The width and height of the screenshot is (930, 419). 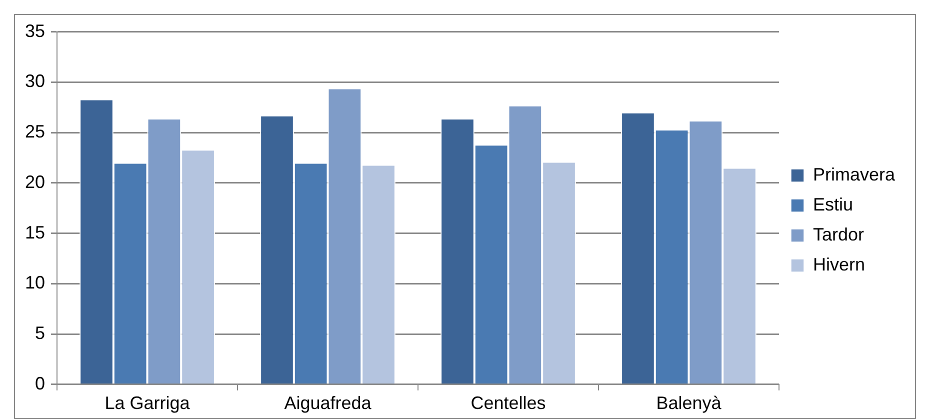 What do you see at coordinates (328, 403) in the screenshot?
I see `x-tick-label: Aiguafreda` at bounding box center [328, 403].